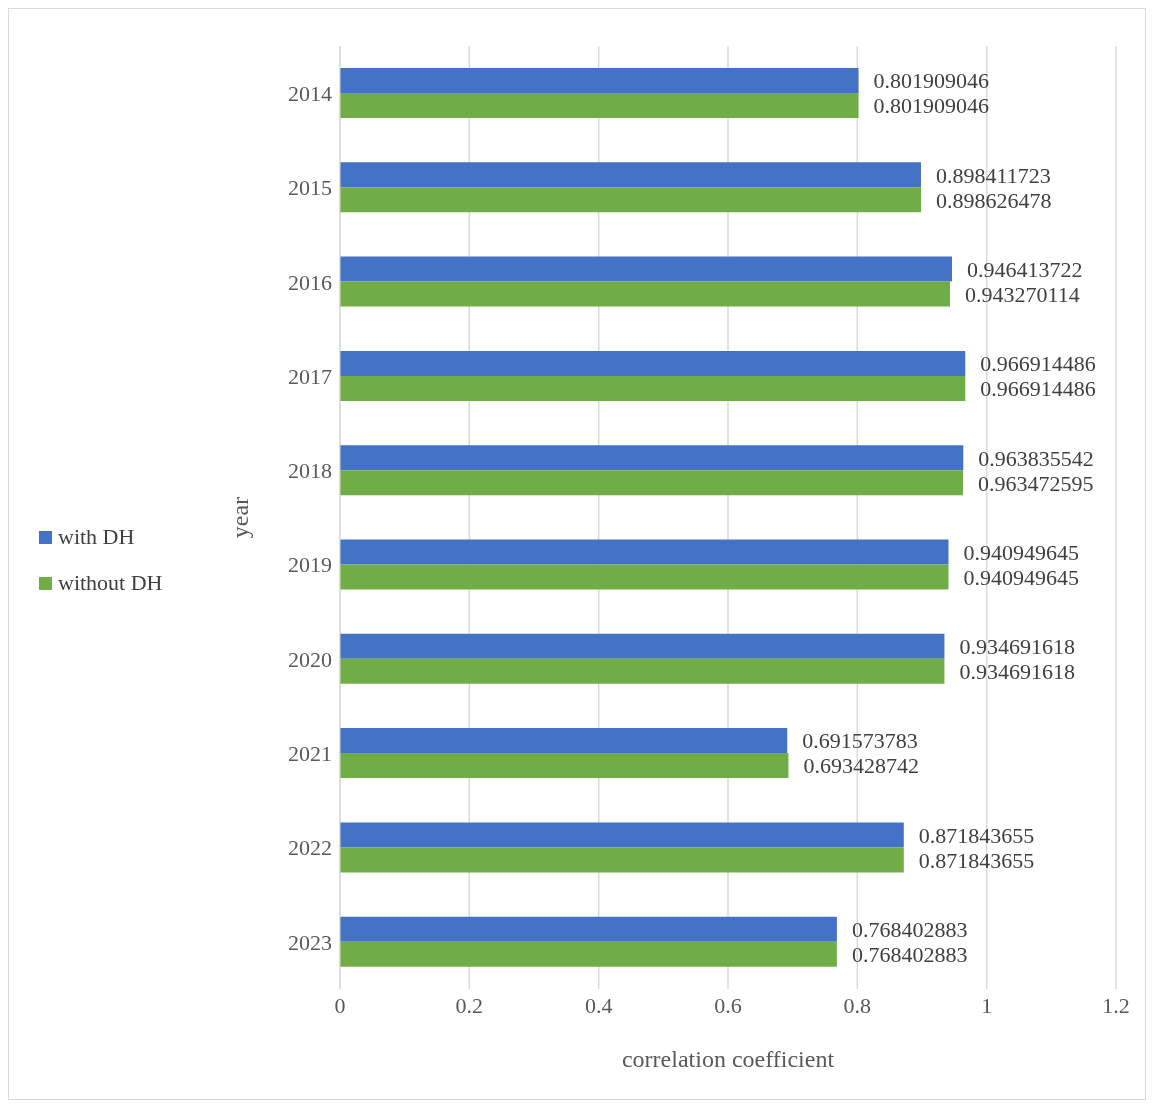 The width and height of the screenshot is (1152, 1106). Describe the element at coordinates (310, 471) in the screenshot. I see `y-tick-label: 2018` at that location.